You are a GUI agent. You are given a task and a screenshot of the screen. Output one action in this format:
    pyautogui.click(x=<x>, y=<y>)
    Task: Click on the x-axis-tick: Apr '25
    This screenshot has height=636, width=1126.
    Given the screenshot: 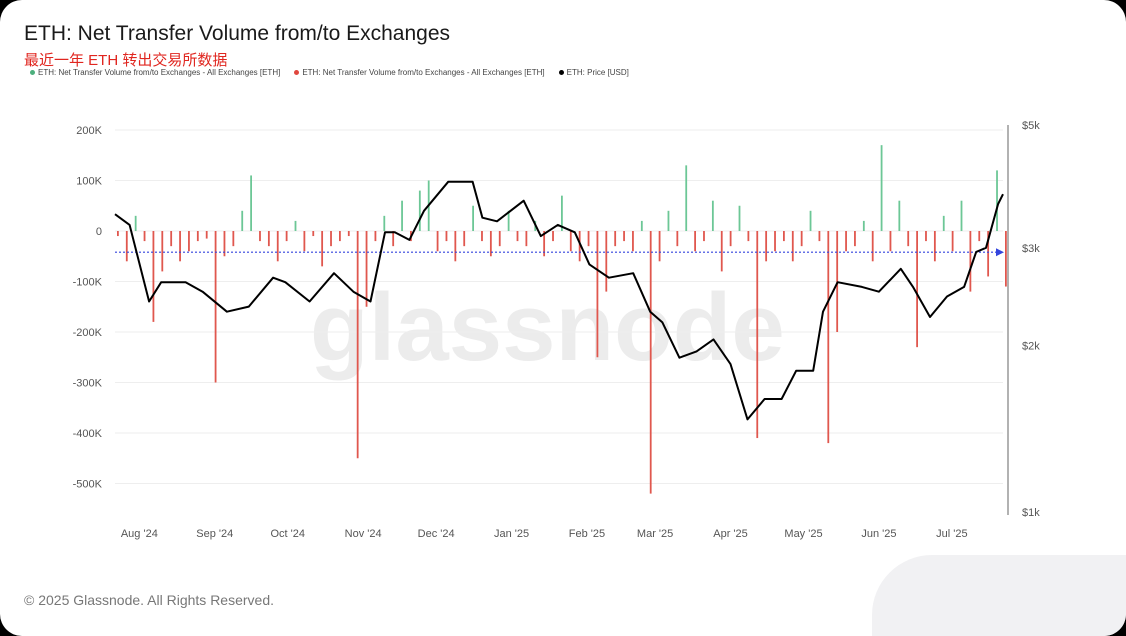 What is the action you would take?
    pyautogui.click(x=730, y=534)
    